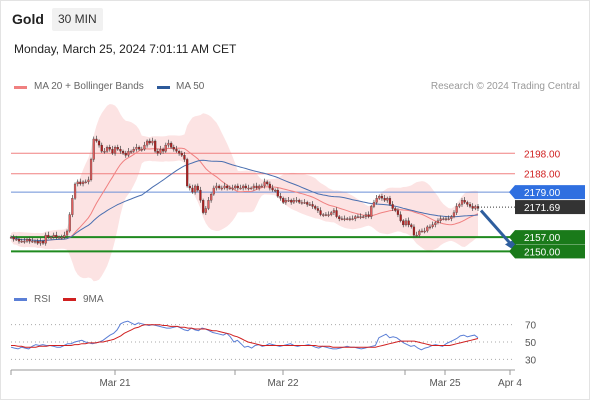 Image resolution: width=590 pixels, height=400 pixels. I want to click on level-label-box-support, so click(550, 237).